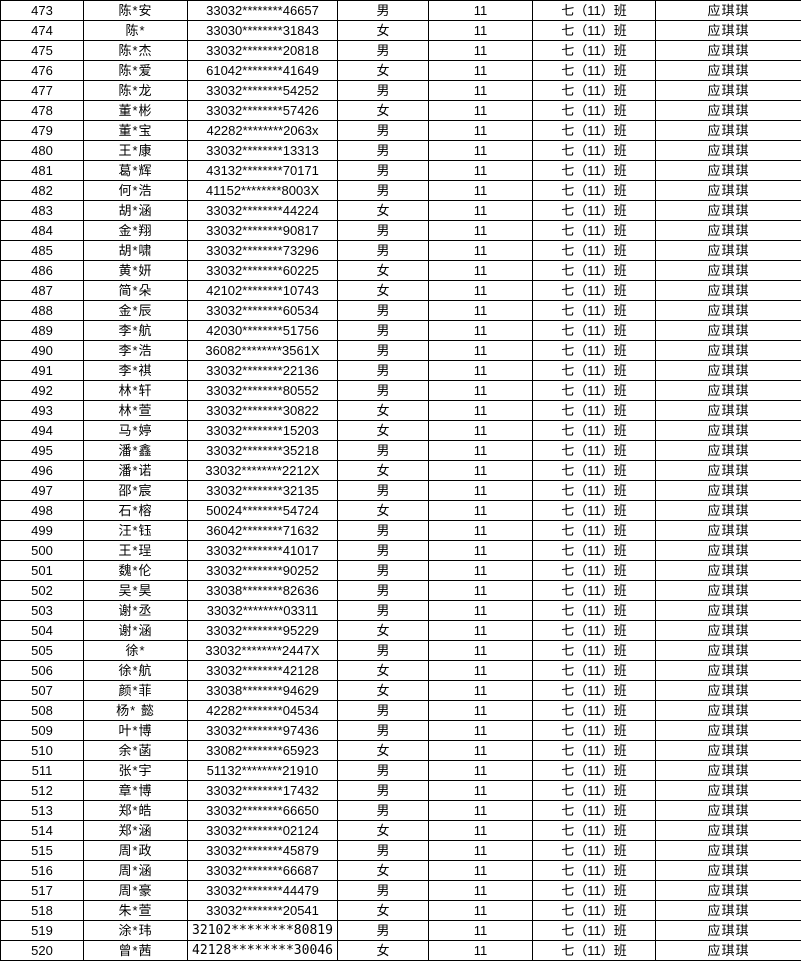  Describe the element at coordinates (383, 910) in the screenshot. I see `gender-cell: 女` at that location.